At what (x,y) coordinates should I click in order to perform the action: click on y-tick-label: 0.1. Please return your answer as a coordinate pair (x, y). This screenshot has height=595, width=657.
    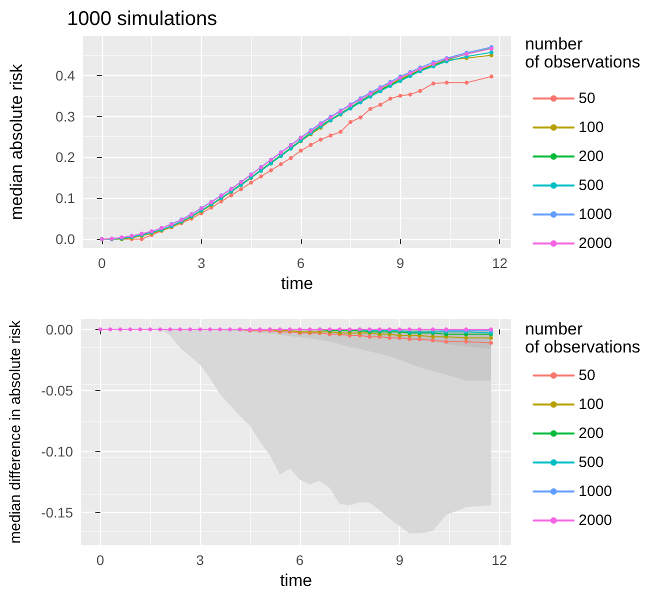
    Looking at the image, I should click on (66, 198).